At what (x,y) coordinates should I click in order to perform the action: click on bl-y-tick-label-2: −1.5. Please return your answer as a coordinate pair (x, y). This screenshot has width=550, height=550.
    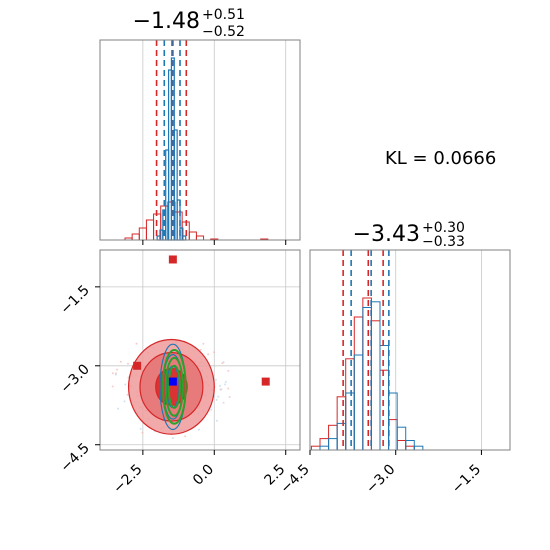
    Looking at the image, I should click on (74, 299).